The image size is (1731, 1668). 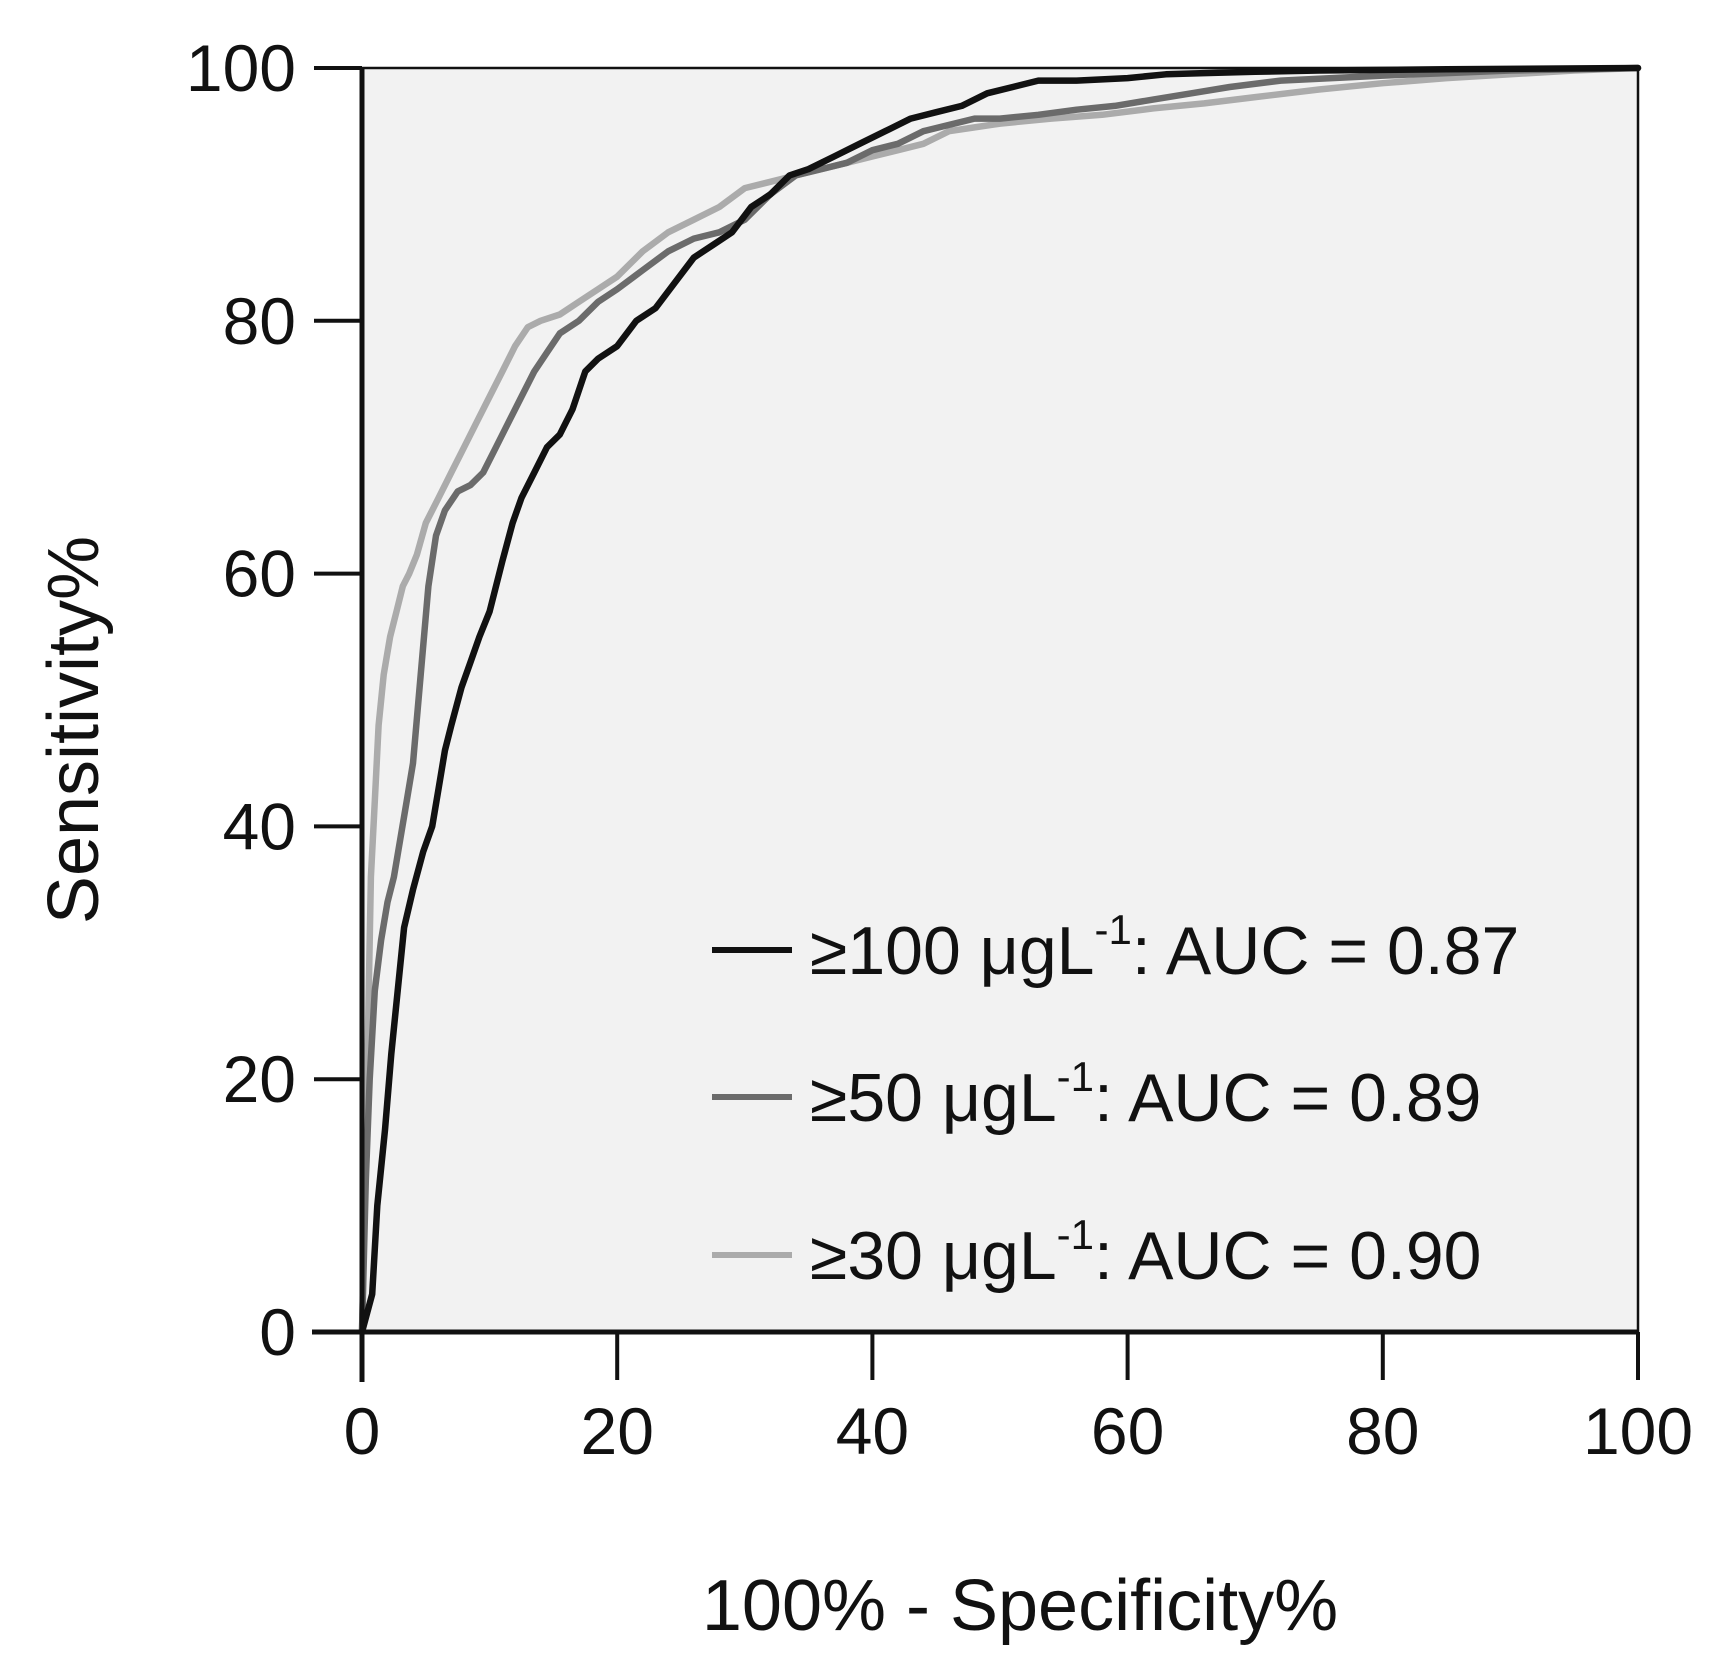 I want to click on x-tick-label: 40, so click(x=872, y=1431).